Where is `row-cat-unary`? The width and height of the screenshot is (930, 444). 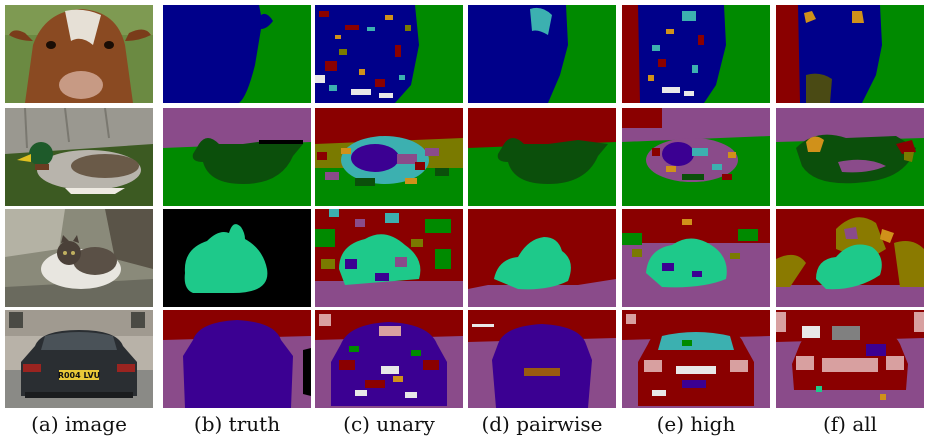
row-cat-unary is located at coordinates (389, 258).